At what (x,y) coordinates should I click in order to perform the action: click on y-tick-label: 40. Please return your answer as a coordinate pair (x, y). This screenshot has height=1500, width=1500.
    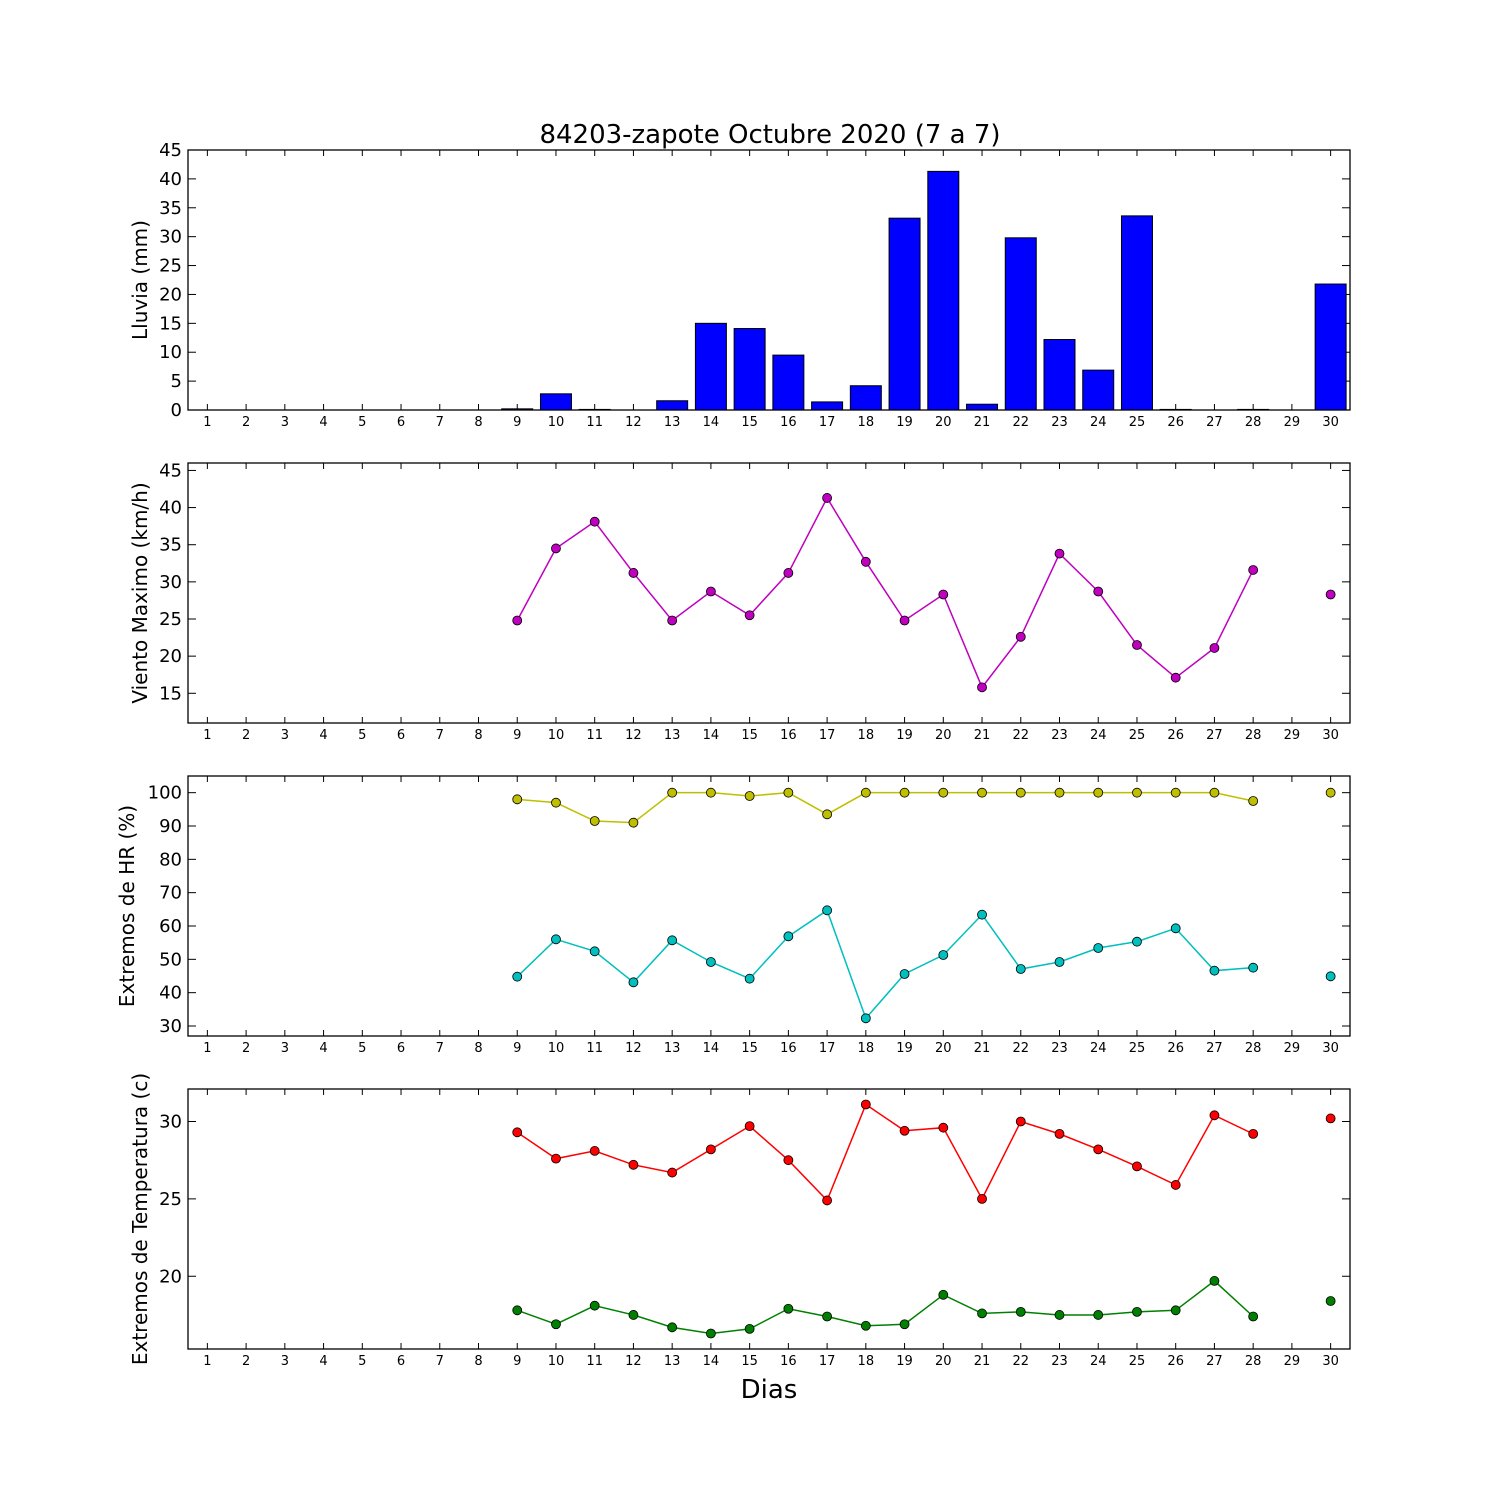
    Looking at the image, I should click on (170, 508).